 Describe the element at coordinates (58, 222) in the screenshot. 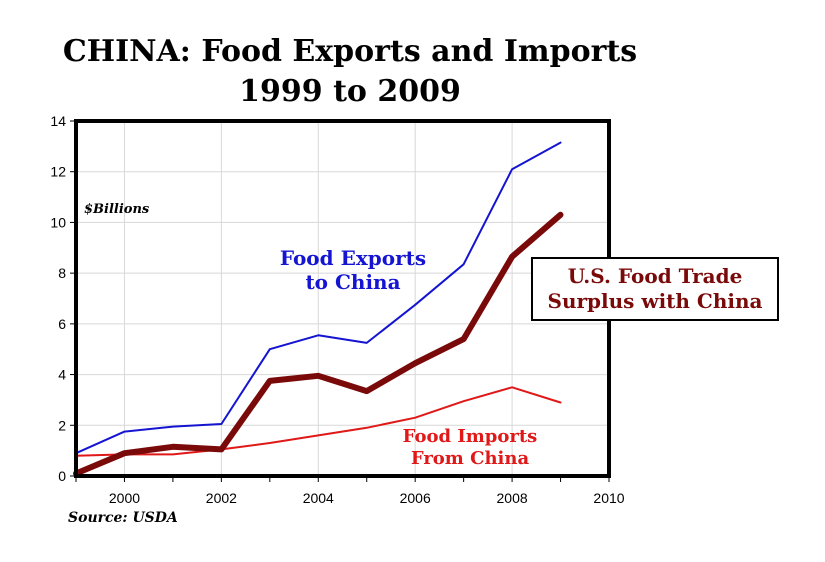

I see `y-tick-label-10: 10` at that location.